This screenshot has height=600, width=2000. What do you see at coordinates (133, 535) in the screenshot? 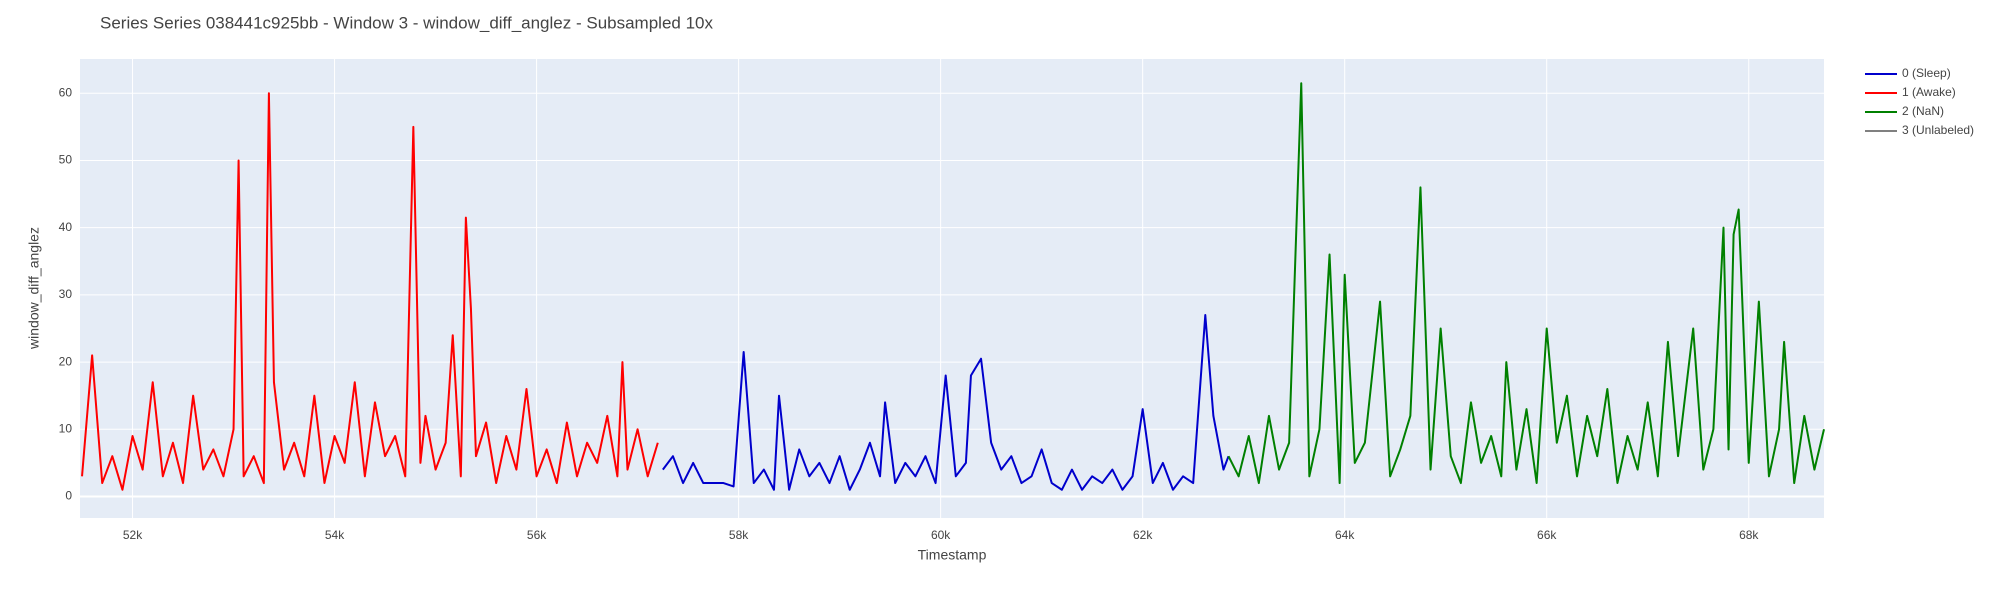
I see `x-tick-label: 52k` at bounding box center [133, 535].